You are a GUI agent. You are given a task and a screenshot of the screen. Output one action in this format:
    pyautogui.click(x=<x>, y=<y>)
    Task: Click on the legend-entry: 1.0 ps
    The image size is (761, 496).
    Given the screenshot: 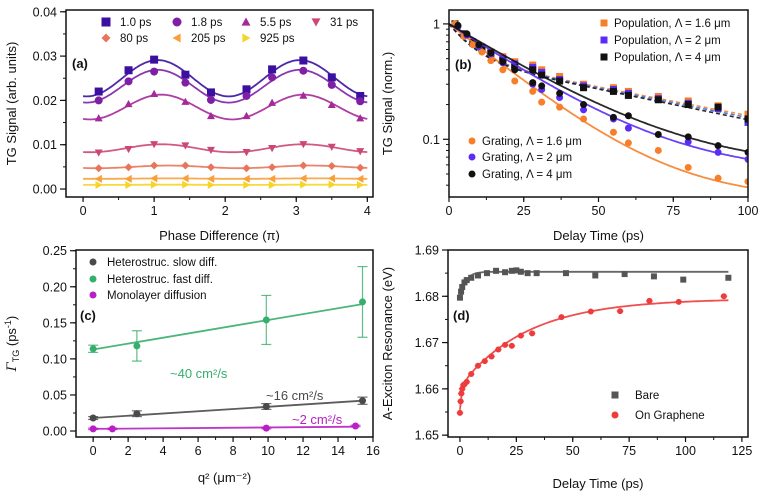 What is the action you would take?
    pyautogui.click(x=126, y=23)
    